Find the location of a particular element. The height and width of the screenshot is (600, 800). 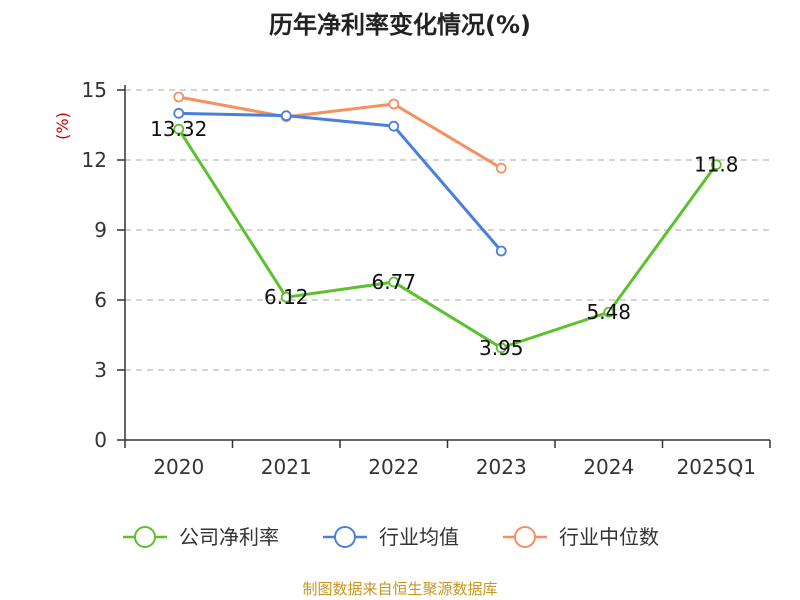

series-industry-average-line is located at coordinates (340, 181).